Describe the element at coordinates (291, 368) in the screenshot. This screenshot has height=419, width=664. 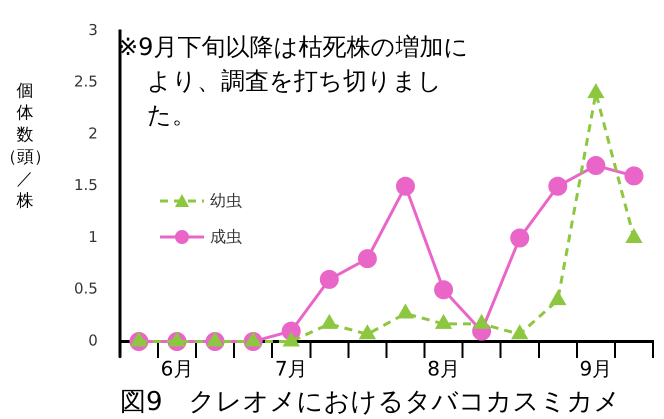
I see `x-tick-label: 7月` at that location.